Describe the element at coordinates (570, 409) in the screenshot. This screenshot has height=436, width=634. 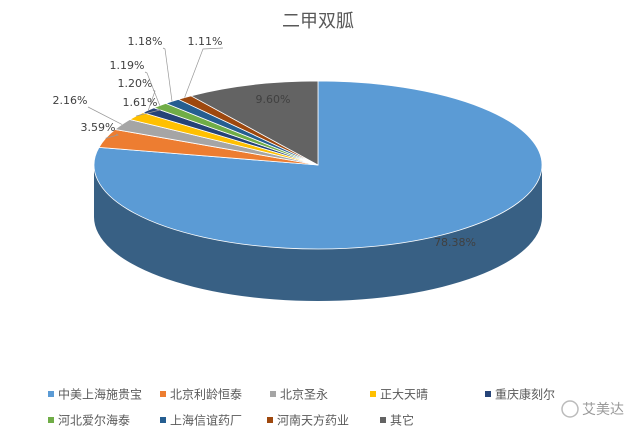
I see `watermark-icon` at that location.